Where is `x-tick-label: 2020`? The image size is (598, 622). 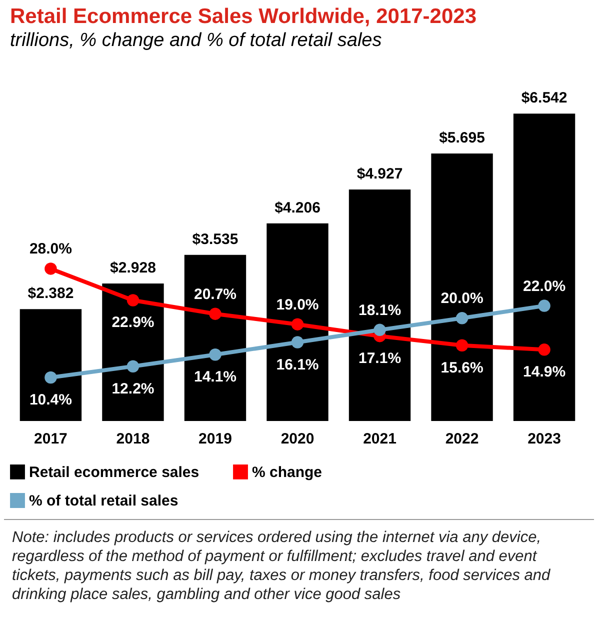 x-tick-label: 2020 is located at coordinates (297, 439).